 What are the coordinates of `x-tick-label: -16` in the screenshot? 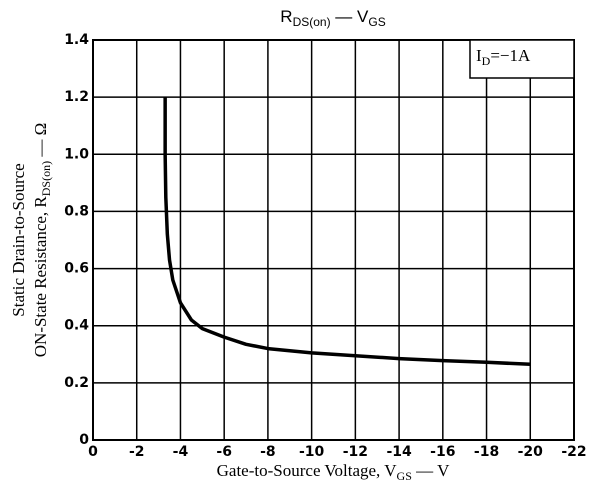 It's located at (442, 452).